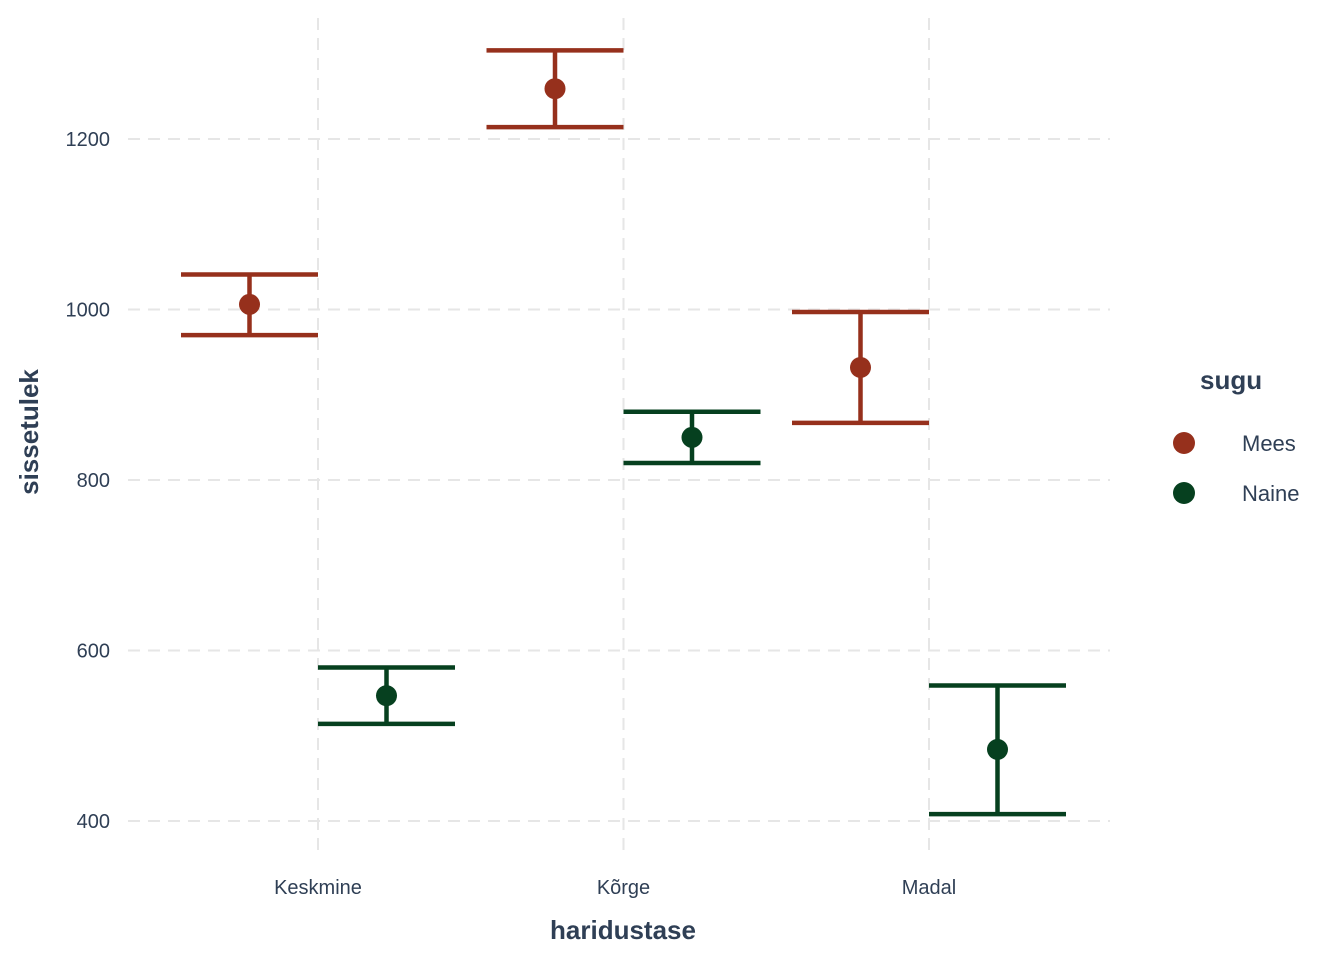  Describe the element at coordinates (623, 930) in the screenshot. I see `x-axis-title: haridustase` at that location.